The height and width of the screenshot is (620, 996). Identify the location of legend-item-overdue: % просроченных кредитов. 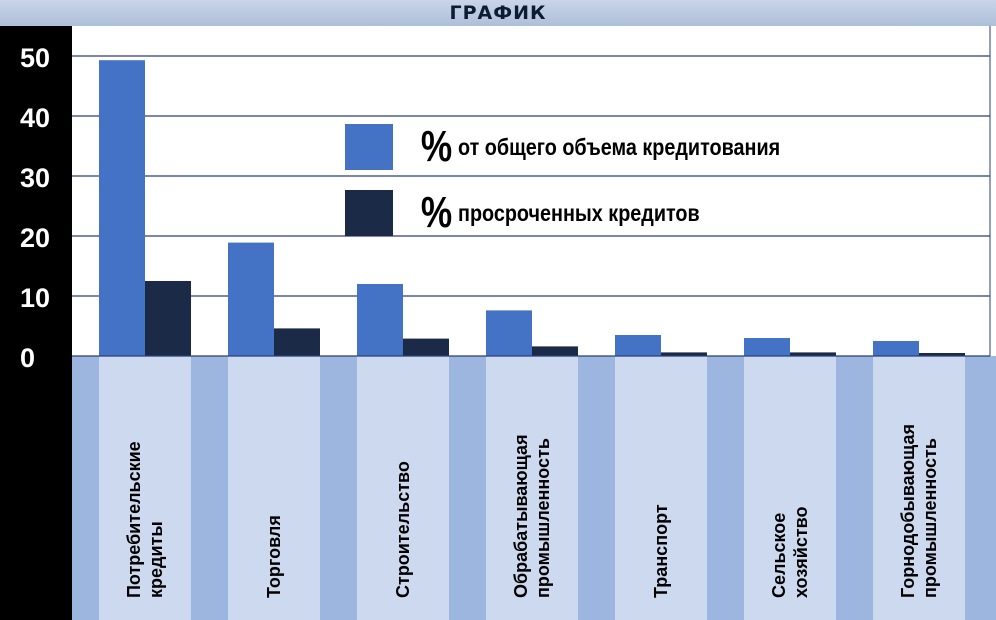
(589, 213).